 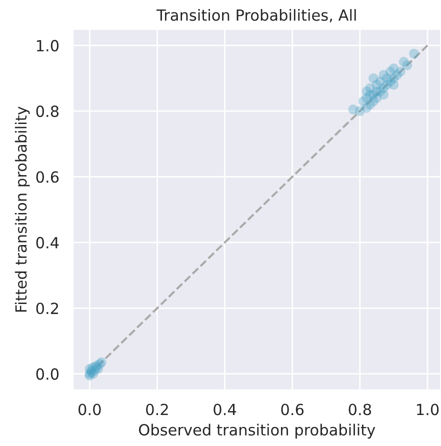 What do you see at coordinates (47, 242) in the screenshot?
I see `y-tick-label: 0.4` at bounding box center [47, 242].